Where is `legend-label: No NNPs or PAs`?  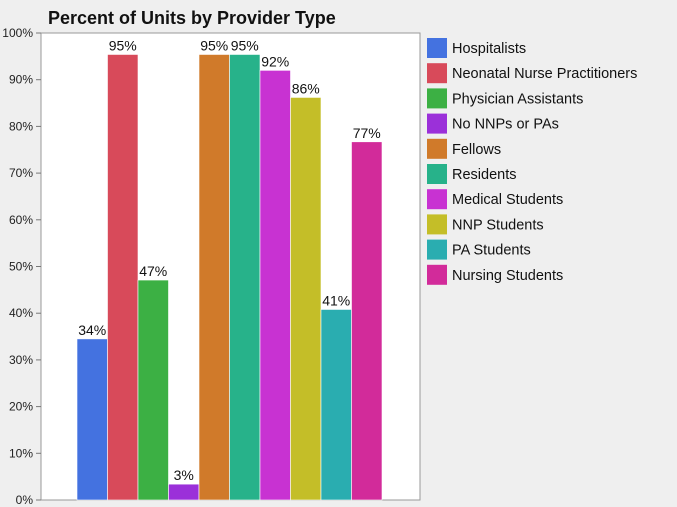 legend-label: No NNPs or PAs is located at coordinates (505, 125).